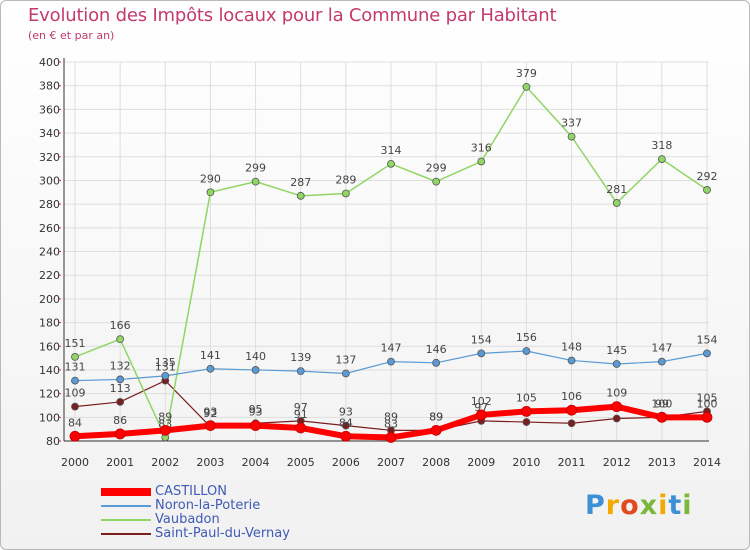 Image resolution: width=750 pixels, height=550 pixels. I want to click on y-tick-label: 140, so click(49, 370).